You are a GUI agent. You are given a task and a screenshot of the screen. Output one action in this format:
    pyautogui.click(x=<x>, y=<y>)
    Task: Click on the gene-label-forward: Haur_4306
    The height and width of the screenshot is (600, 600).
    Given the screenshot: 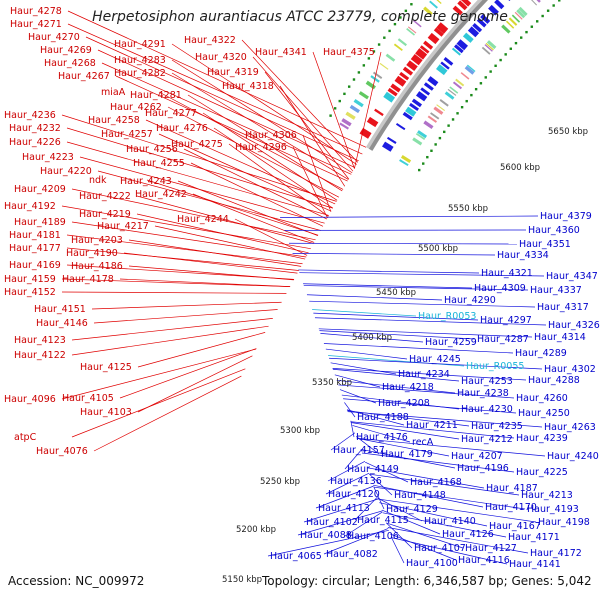 What is the action you would take?
    pyautogui.click(x=271, y=135)
    